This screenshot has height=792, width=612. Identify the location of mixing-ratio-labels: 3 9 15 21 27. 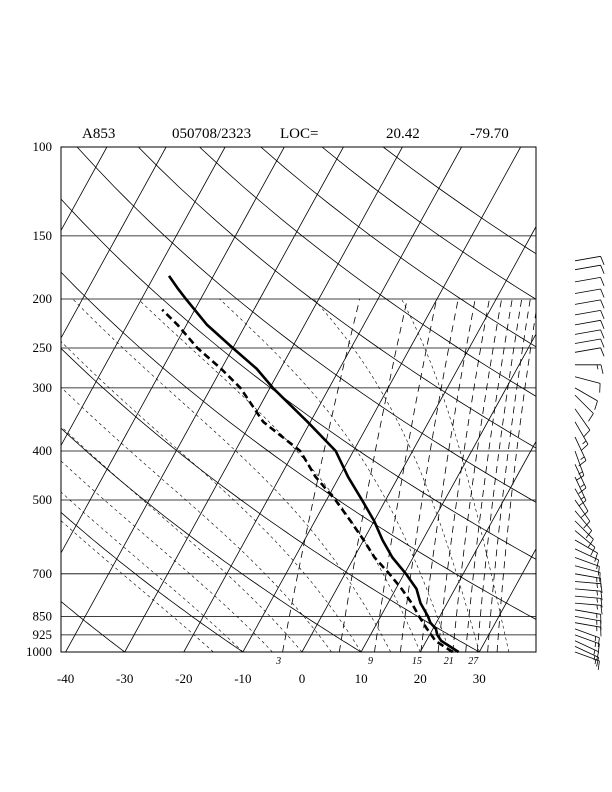
(377, 661).